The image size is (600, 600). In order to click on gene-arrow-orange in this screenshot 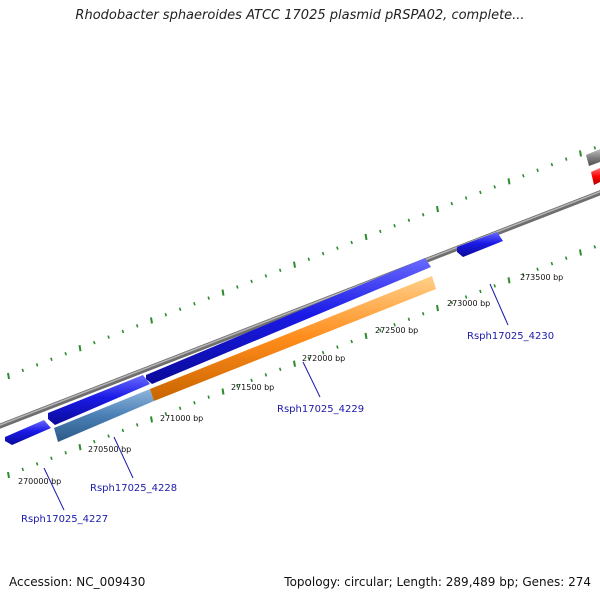, I will do `click(293, 338)`.